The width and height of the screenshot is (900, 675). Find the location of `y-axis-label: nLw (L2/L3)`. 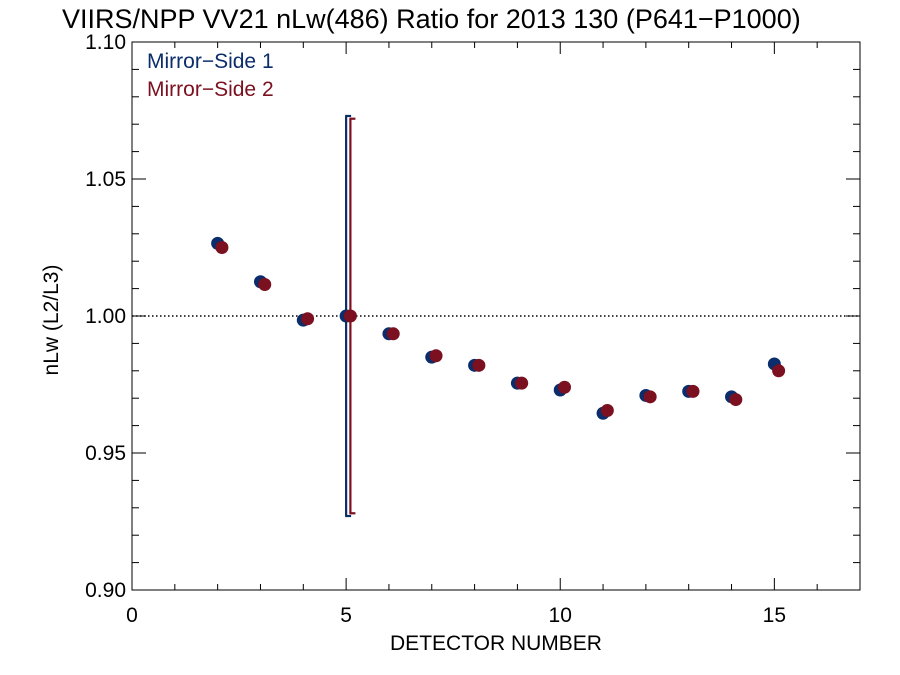

y-axis-label: nLw (L2/L3) is located at coordinates (51, 320).